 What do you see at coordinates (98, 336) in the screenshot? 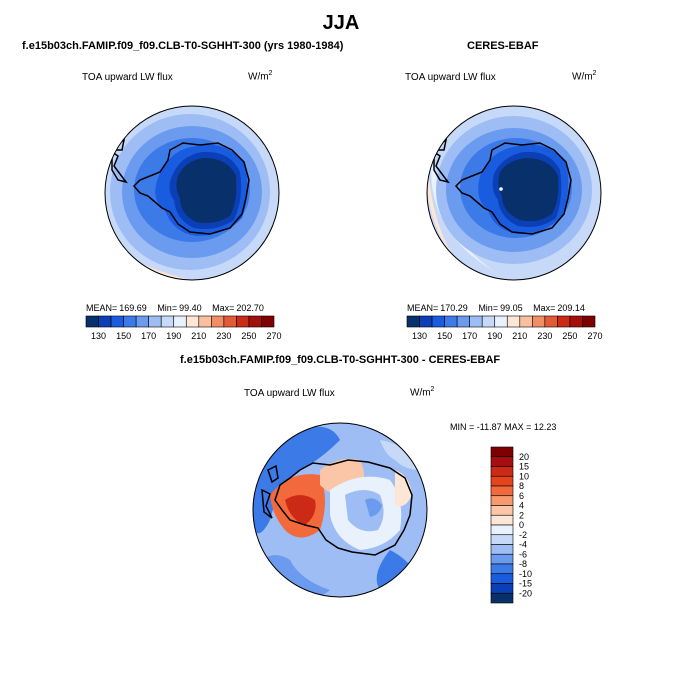
I see `colorbar1-tick-label: 130` at bounding box center [98, 336].